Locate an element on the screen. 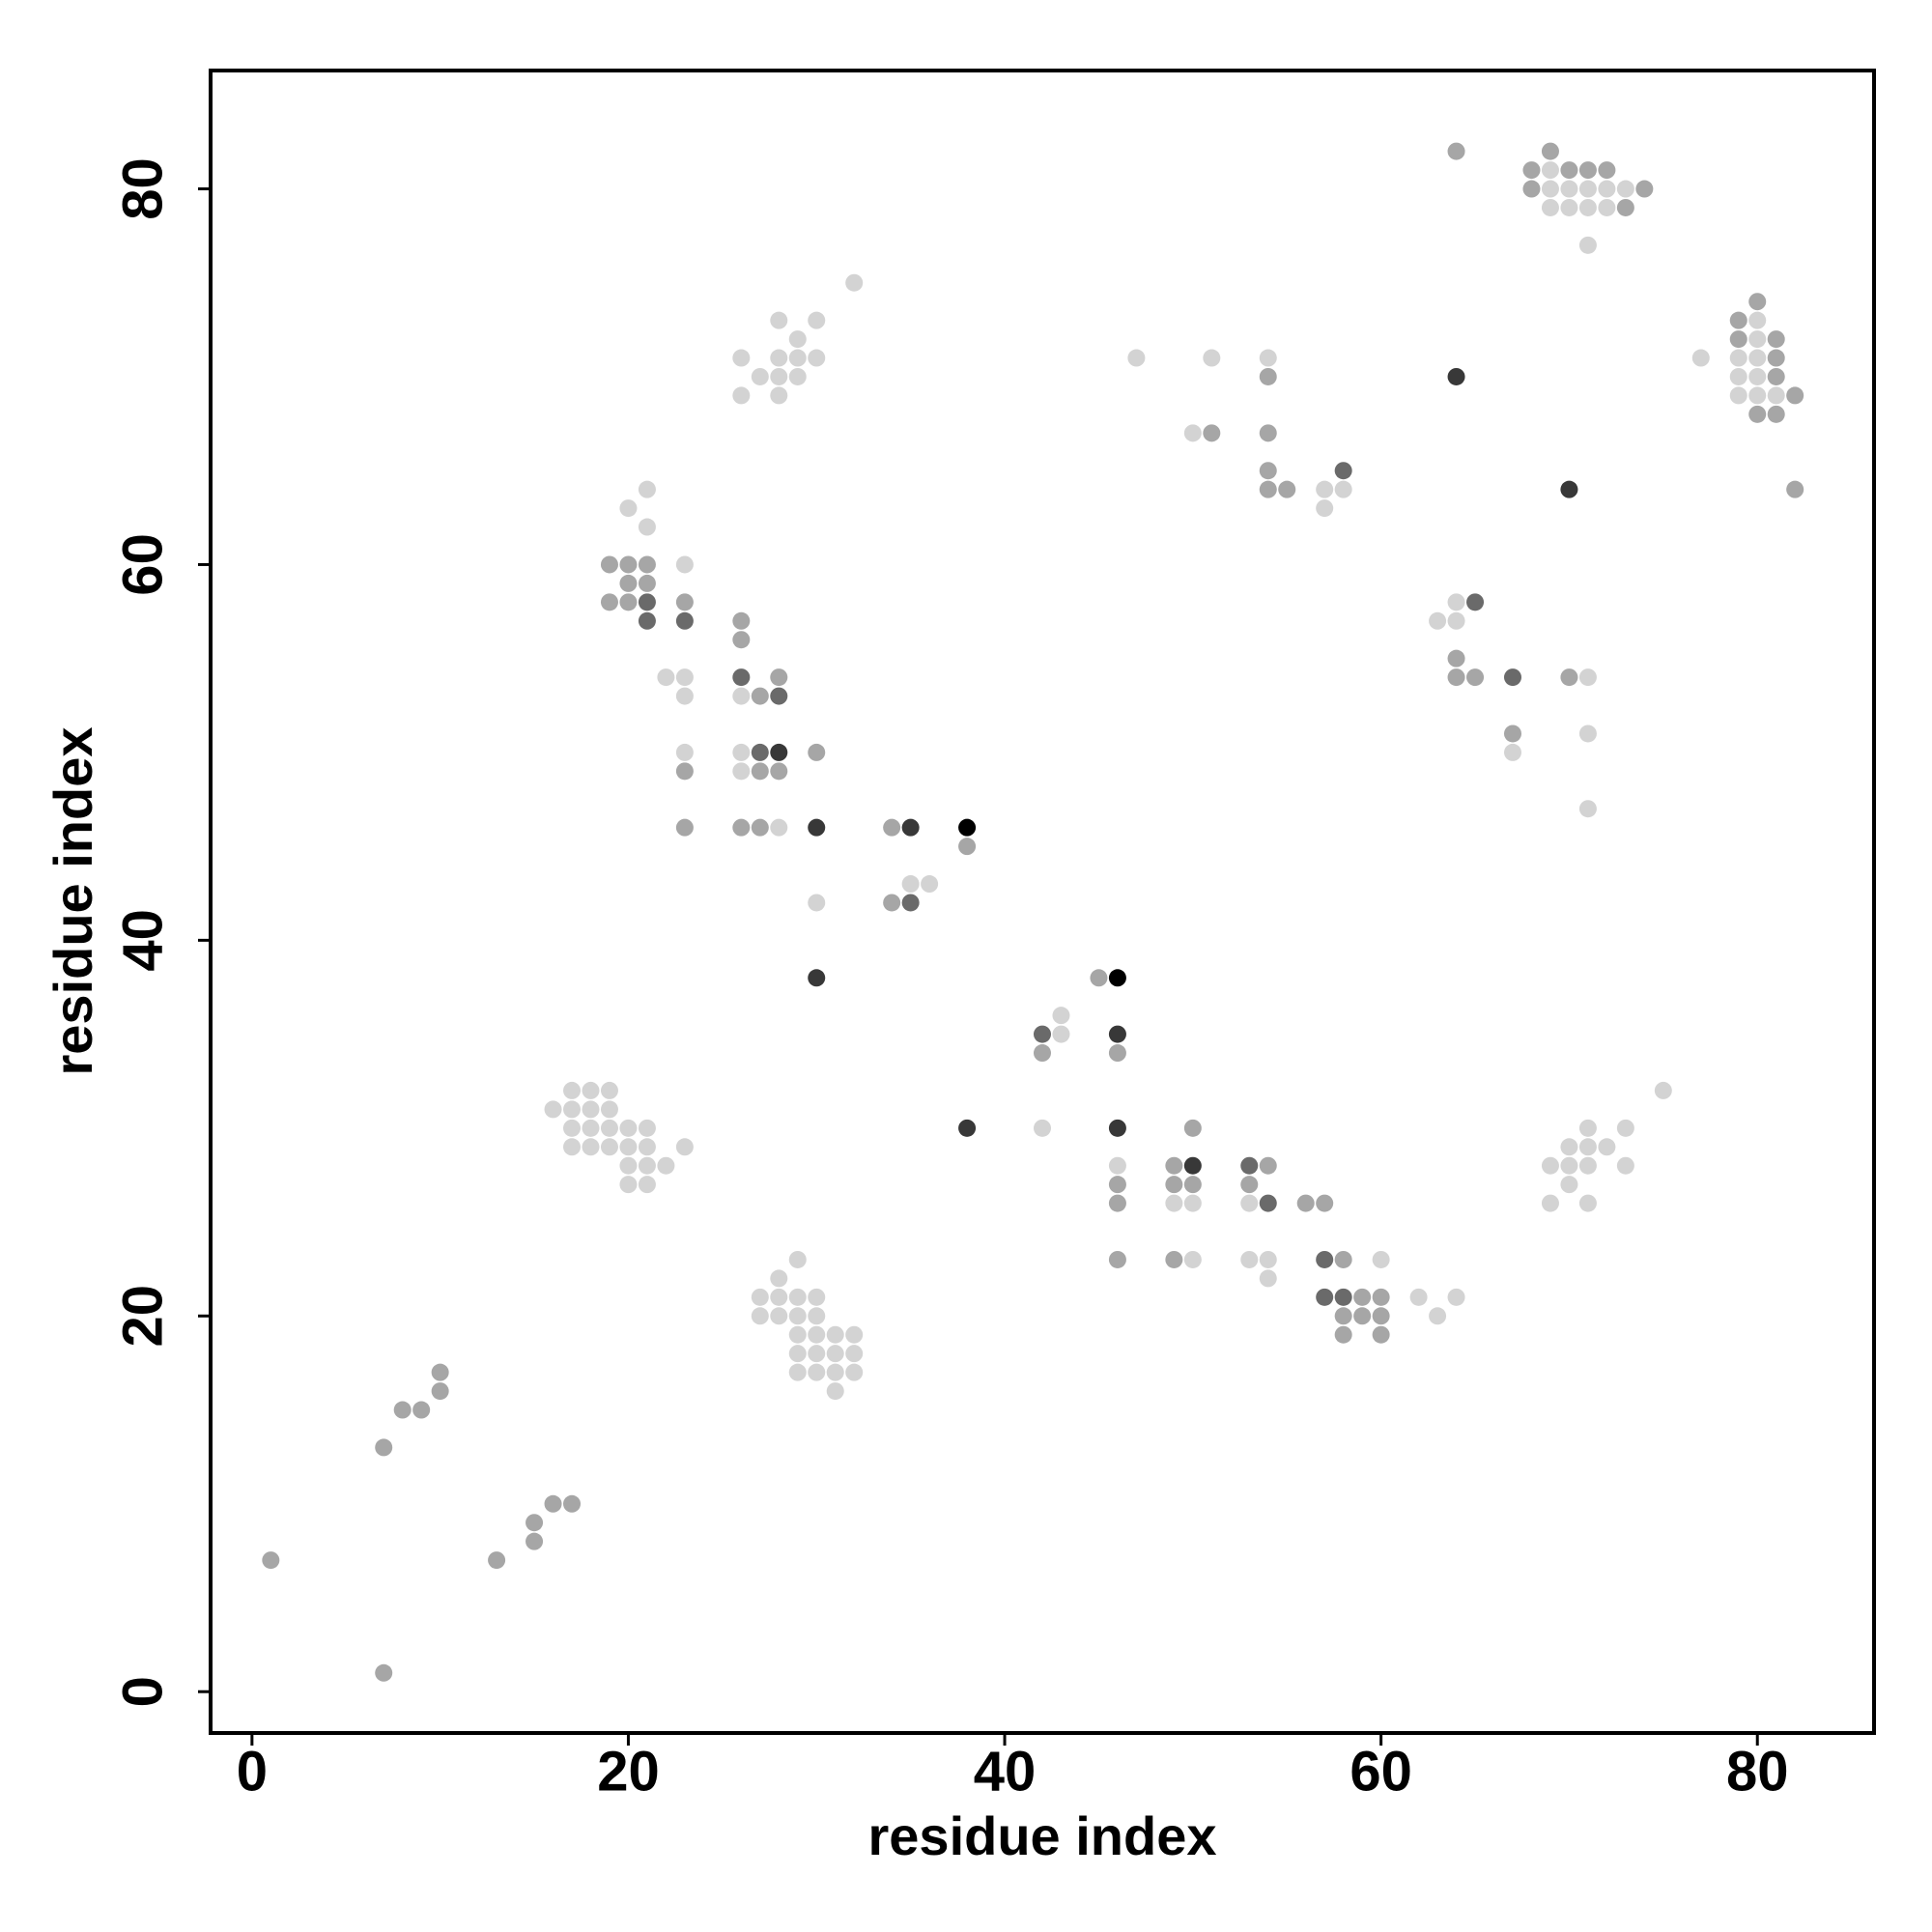 This screenshot has width=1932, height=1932. x-tick-label: 20 is located at coordinates (628, 1771).